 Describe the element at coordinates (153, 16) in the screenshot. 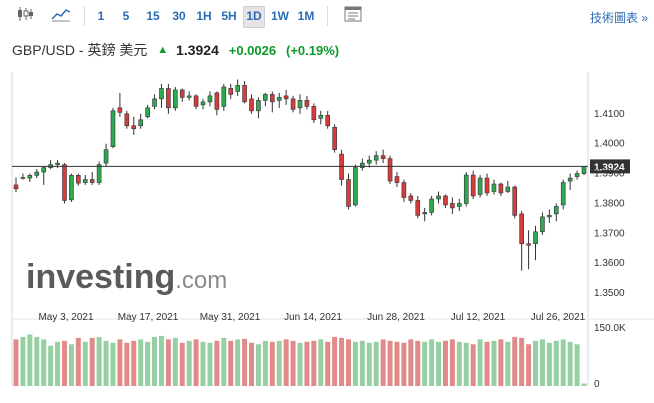

I see `timeframe-15: 15` at that location.